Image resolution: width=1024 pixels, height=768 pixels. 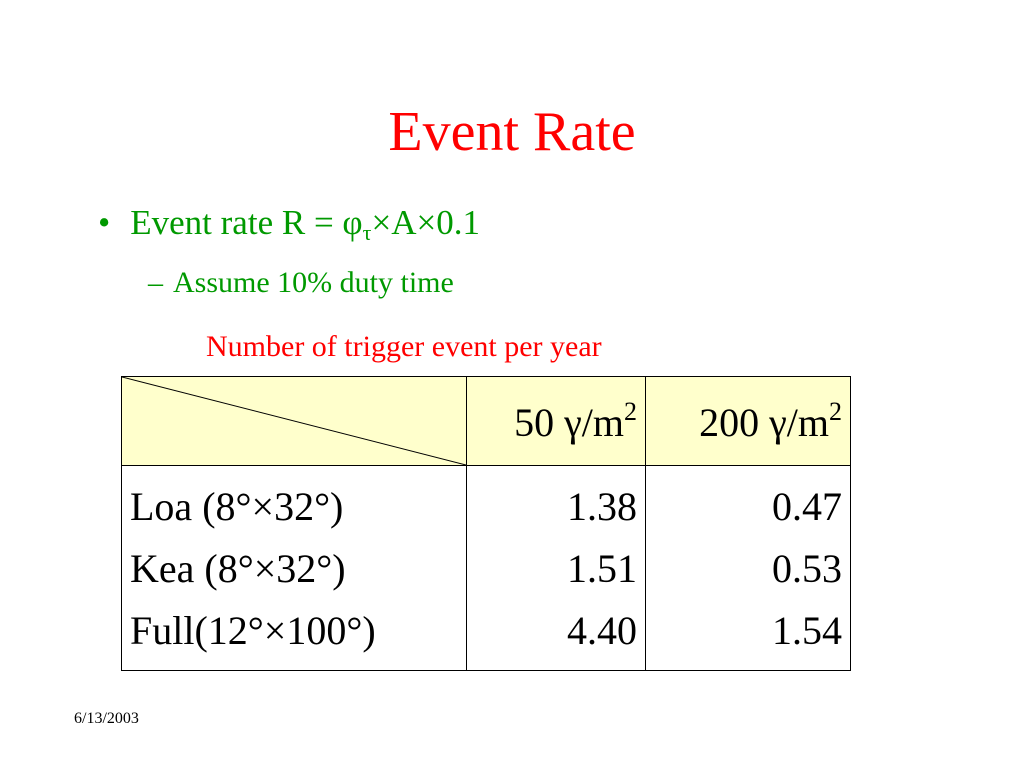 I want to click on row-label-loa: Loa (8°×32°), so click(x=237, y=506).